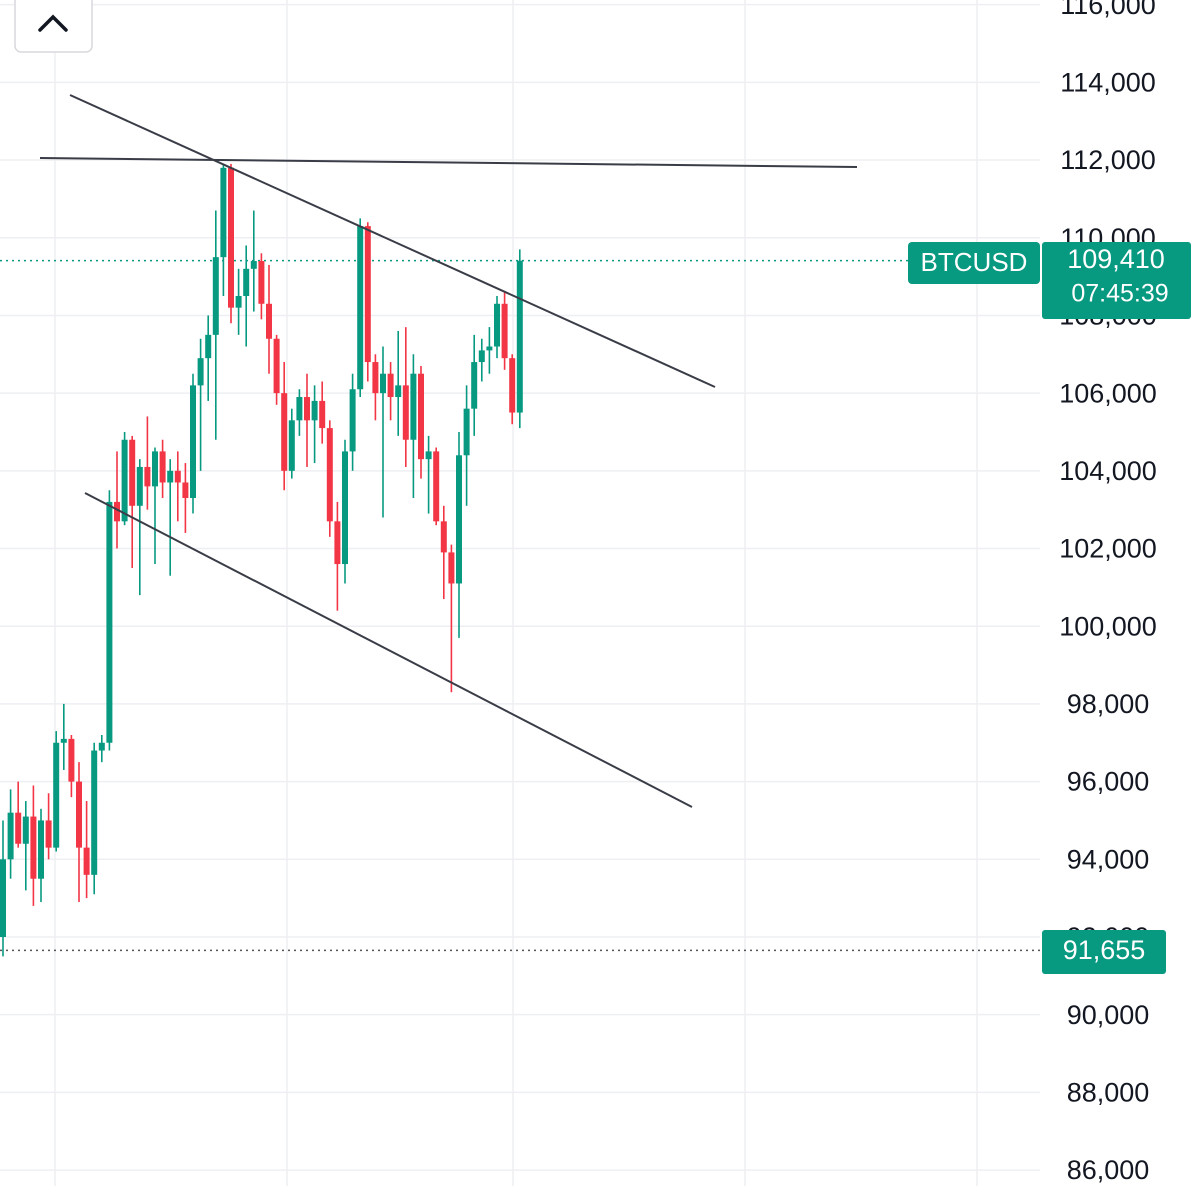  What do you see at coordinates (1108, 704) in the screenshot?
I see `y-tick-label: 98,000` at bounding box center [1108, 704].